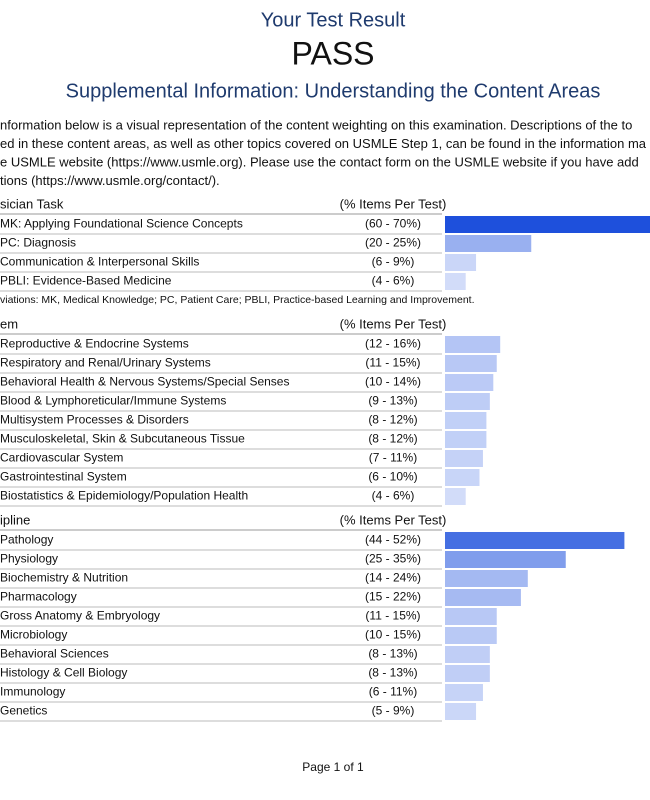  What do you see at coordinates (63, 673) in the screenshot?
I see `row-label: Histology & Cell Biology` at bounding box center [63, 673].